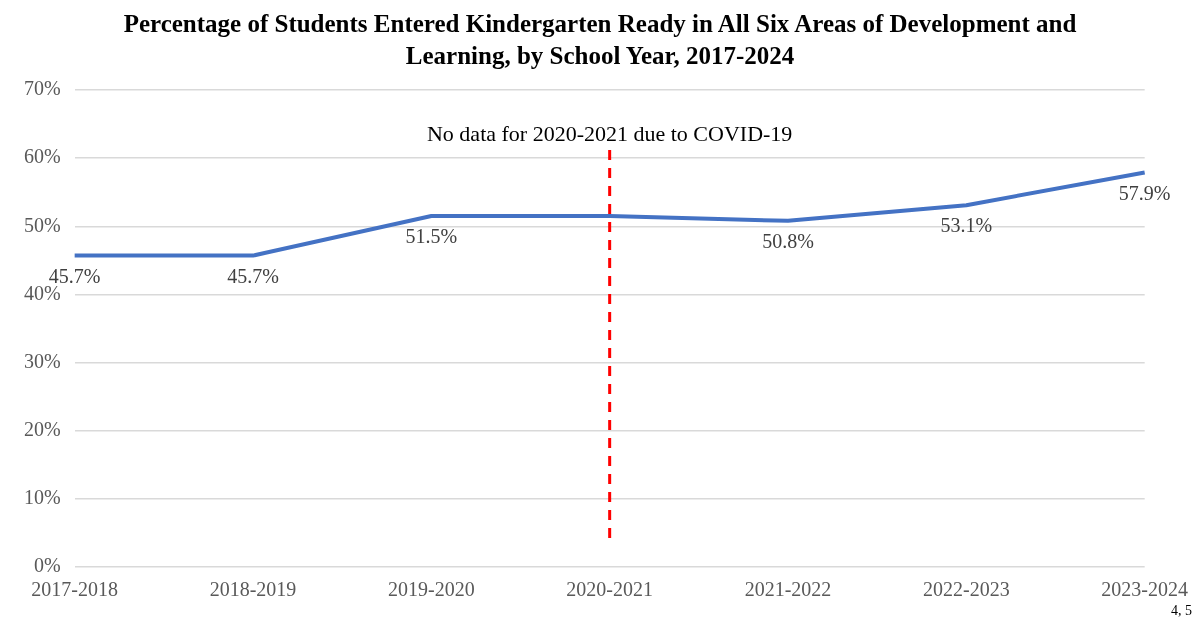 This screenshot has height=625, width=1200. Describe the element at coordinates (47, 565) in the screenshot. I see `y-tick-label: 0%` at that location.